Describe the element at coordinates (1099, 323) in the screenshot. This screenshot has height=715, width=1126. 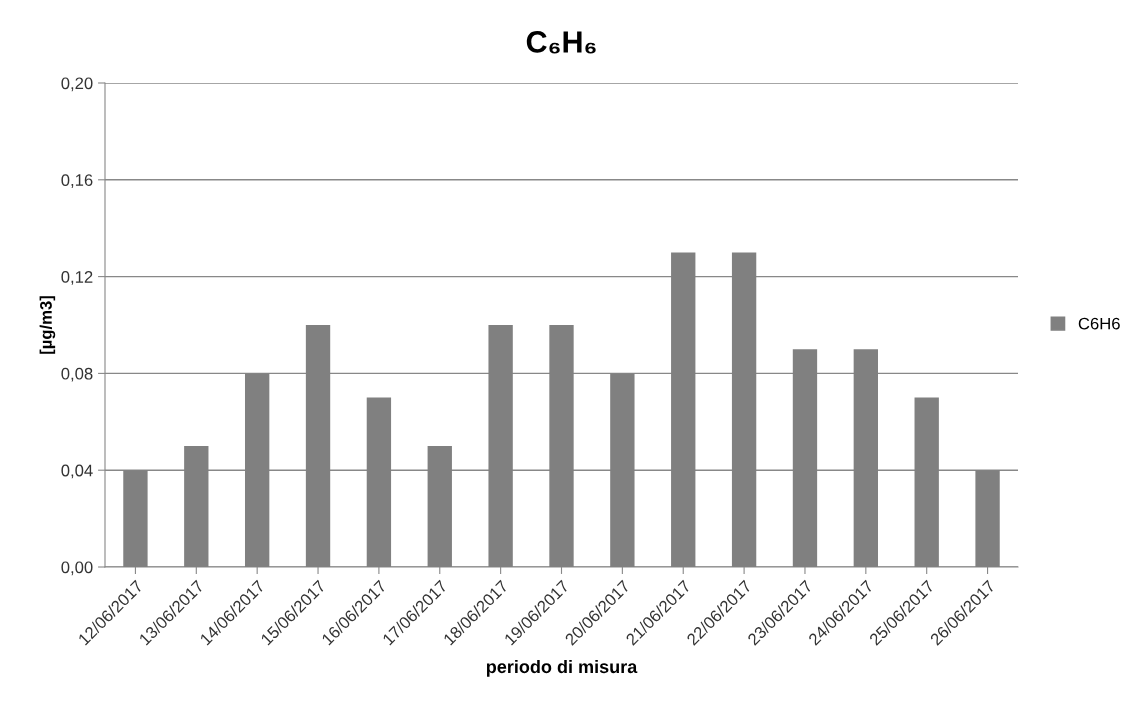
I see `legend-label: C6H6` at that location.